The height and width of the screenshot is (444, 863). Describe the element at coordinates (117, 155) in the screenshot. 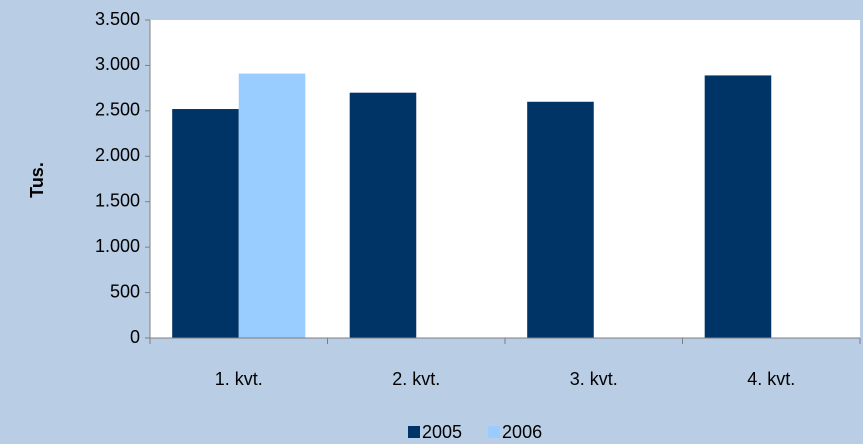

I see `y-tick-label: 2.000` at that location.